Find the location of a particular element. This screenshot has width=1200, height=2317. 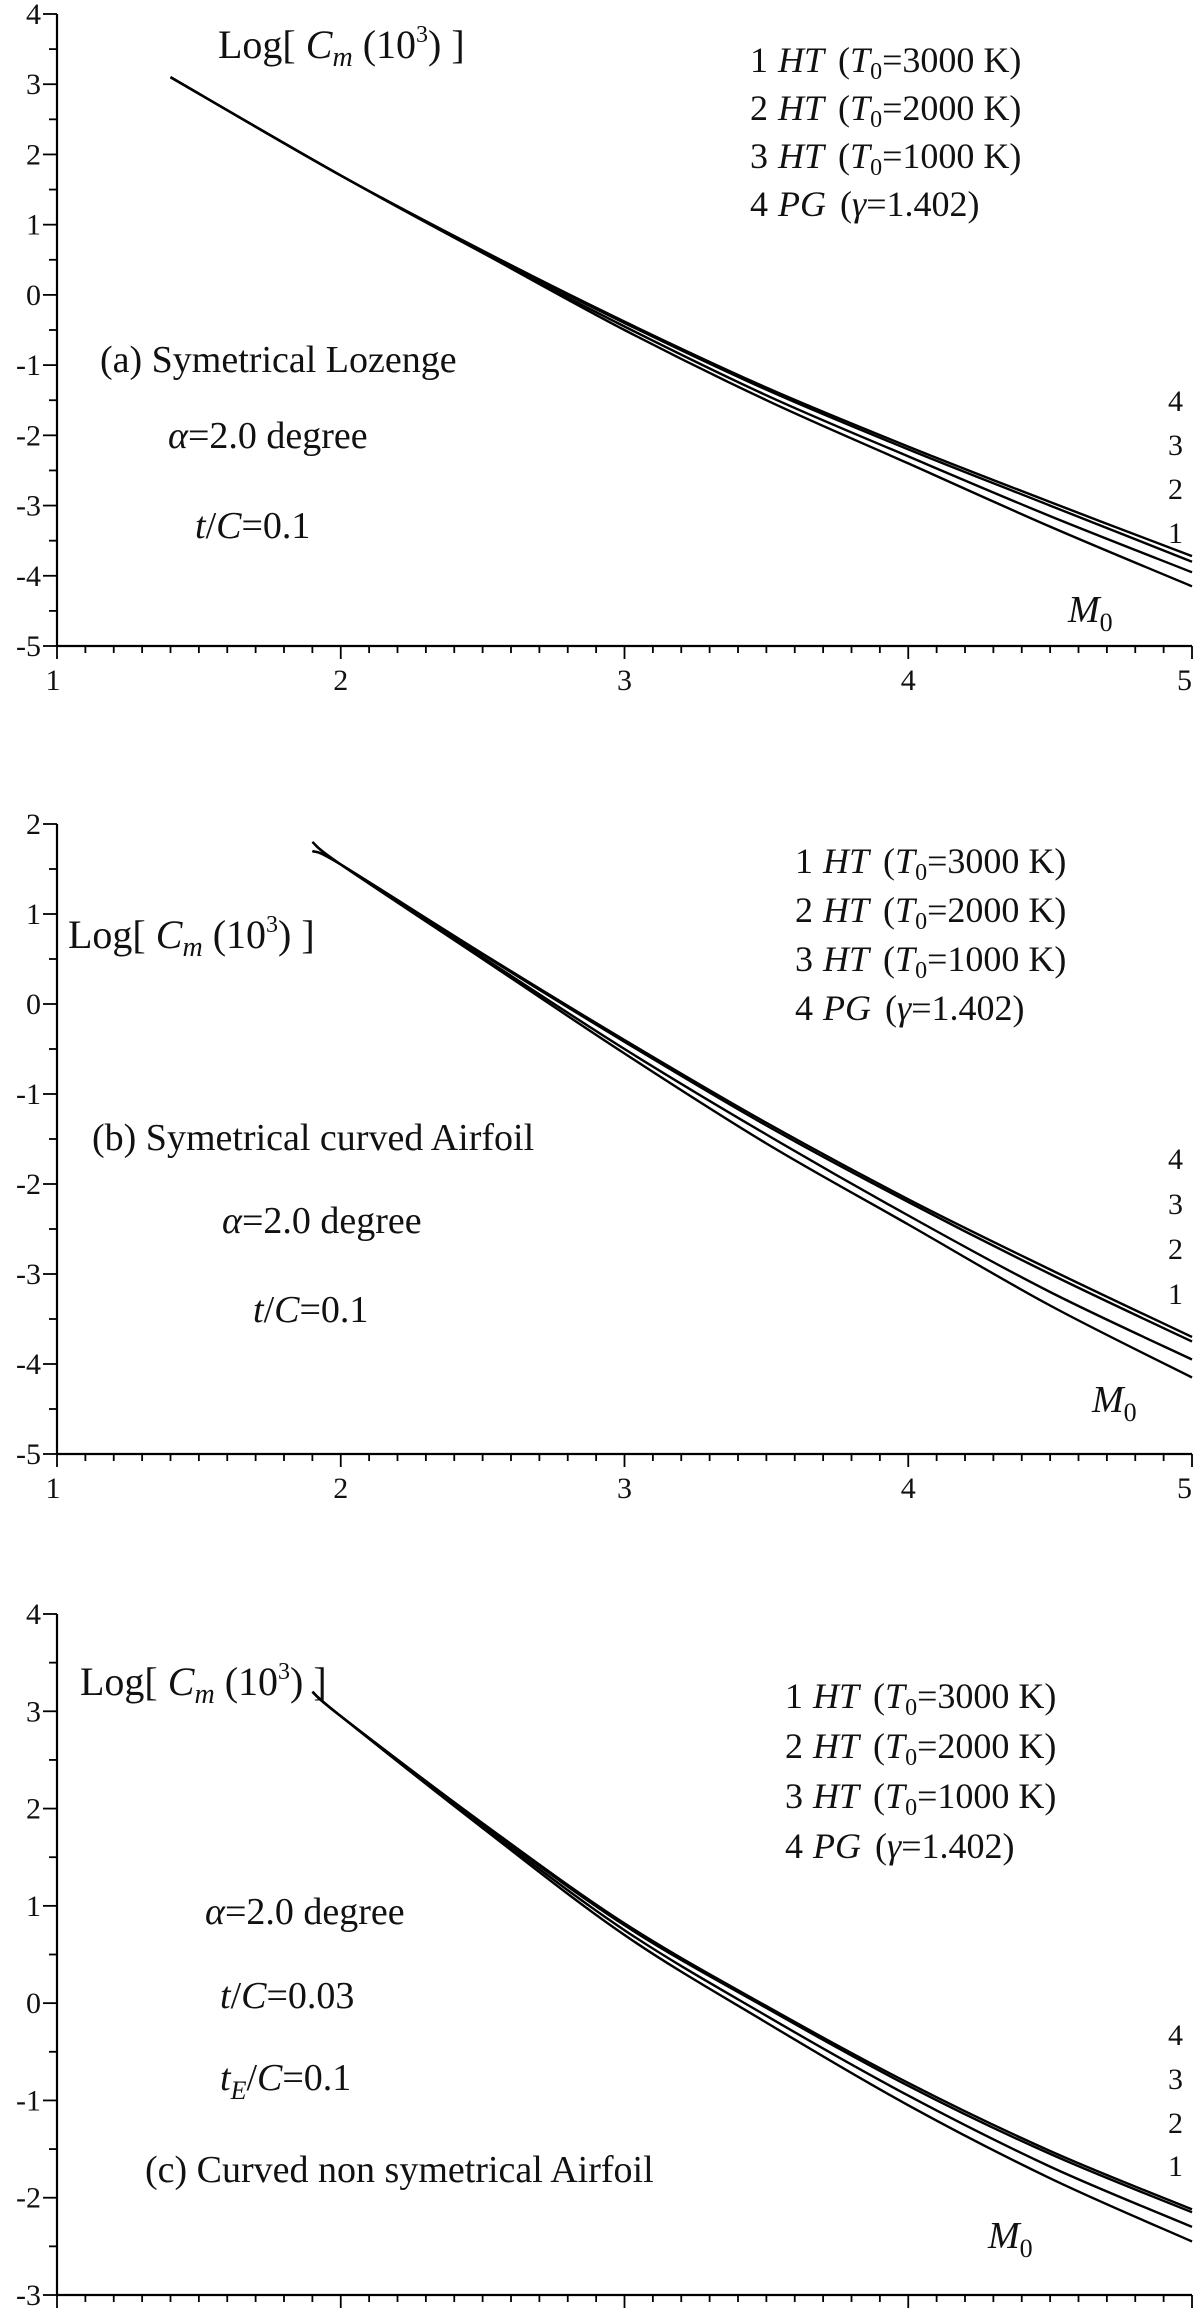

y-tick-label-c: 4 is located at coordinates (33, 1614).